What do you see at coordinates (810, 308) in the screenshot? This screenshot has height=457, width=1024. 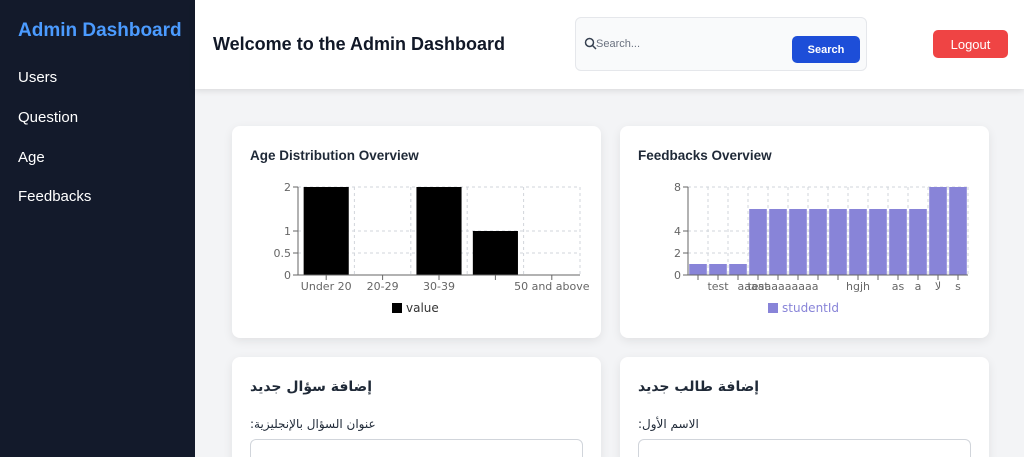 I see `legend-label: studentId` at bounding box center [810, 308].